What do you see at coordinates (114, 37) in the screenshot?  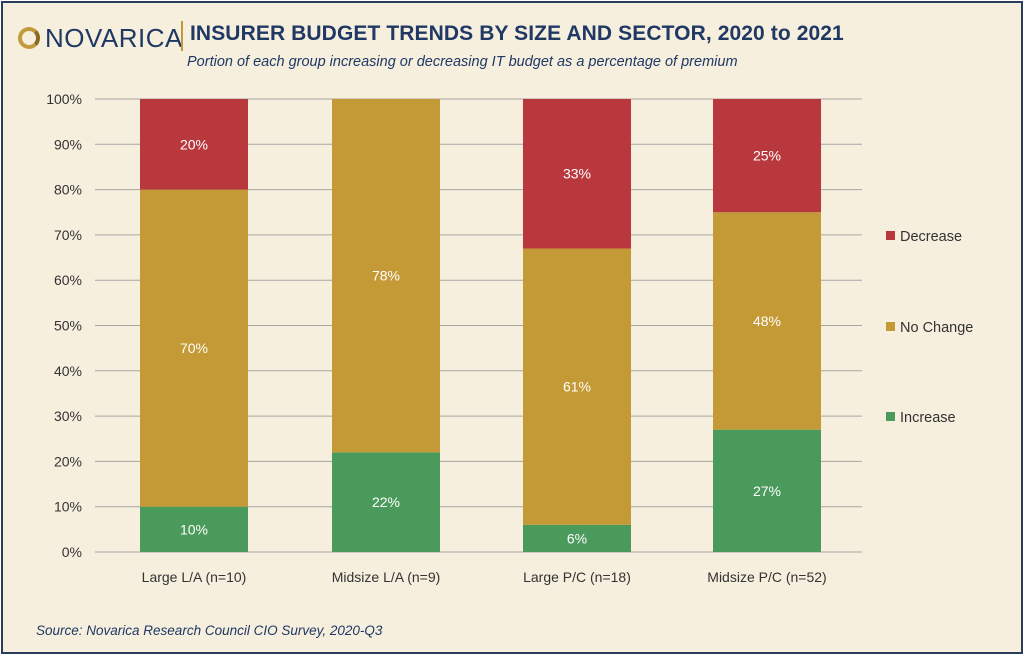 I see `logo-text: NOVARICA` at bounding box center [114, 37].